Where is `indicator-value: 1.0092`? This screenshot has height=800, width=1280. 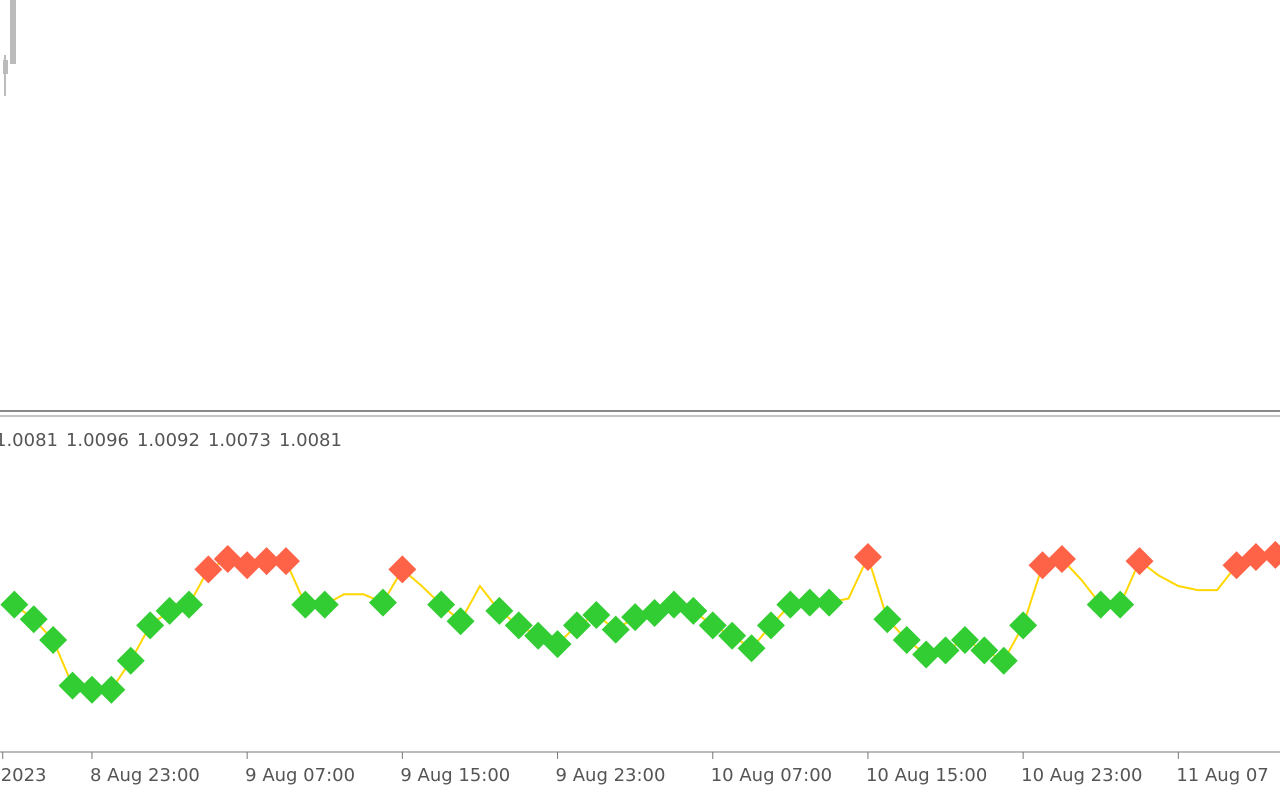
indicator-value: 1.0092 is located at coordinates (168, 440).